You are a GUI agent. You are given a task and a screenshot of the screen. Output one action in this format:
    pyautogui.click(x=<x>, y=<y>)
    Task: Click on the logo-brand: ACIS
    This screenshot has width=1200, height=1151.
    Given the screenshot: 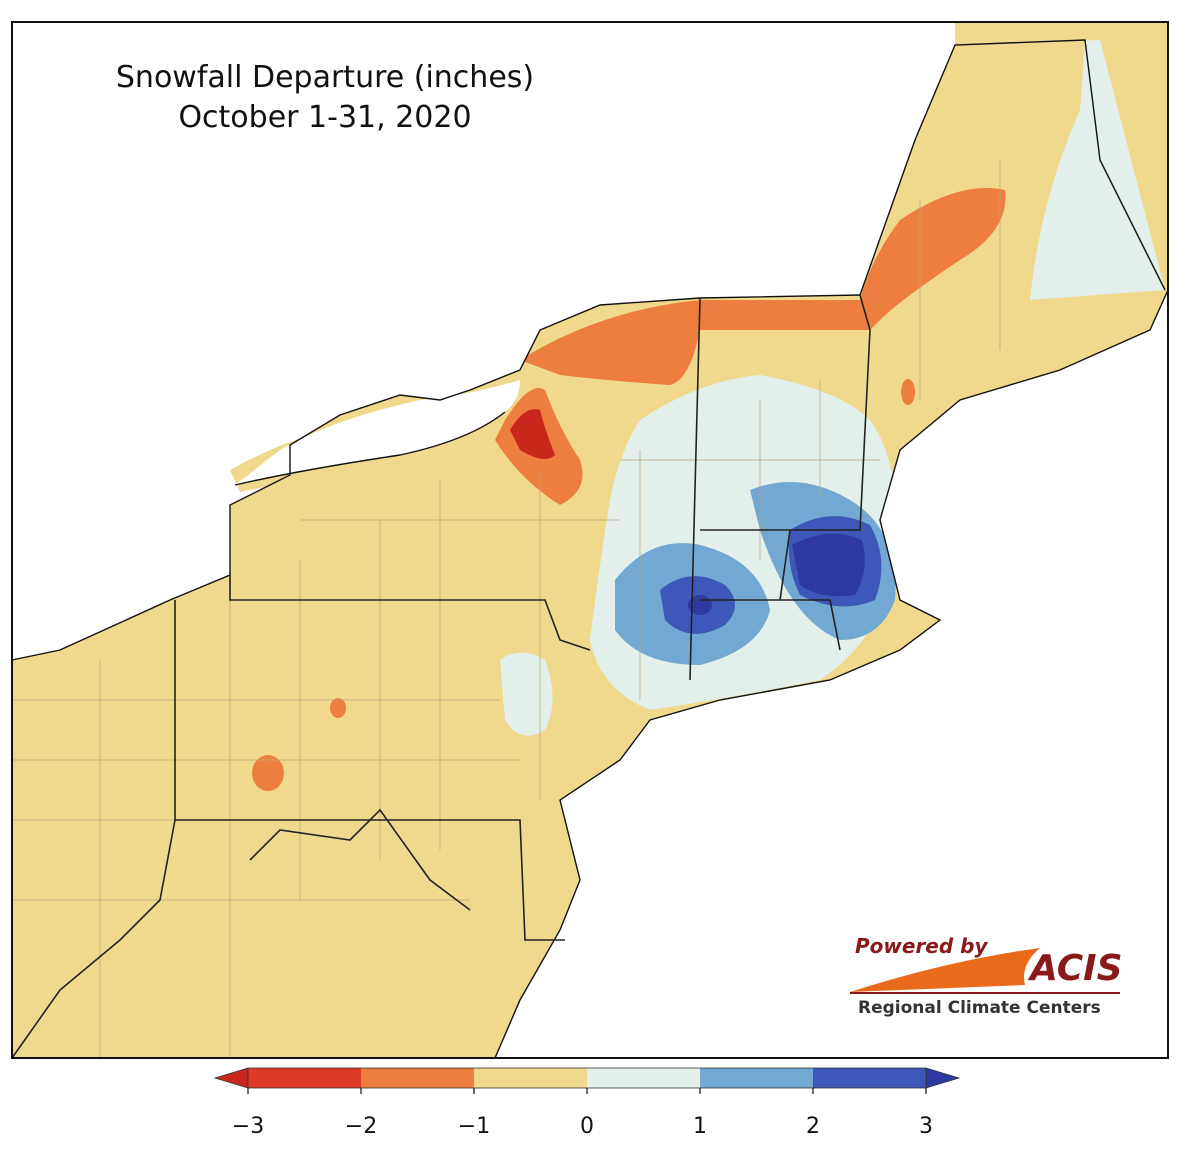 What is the action you would take?
    pyautogui.click(x=1075, y=968)
    